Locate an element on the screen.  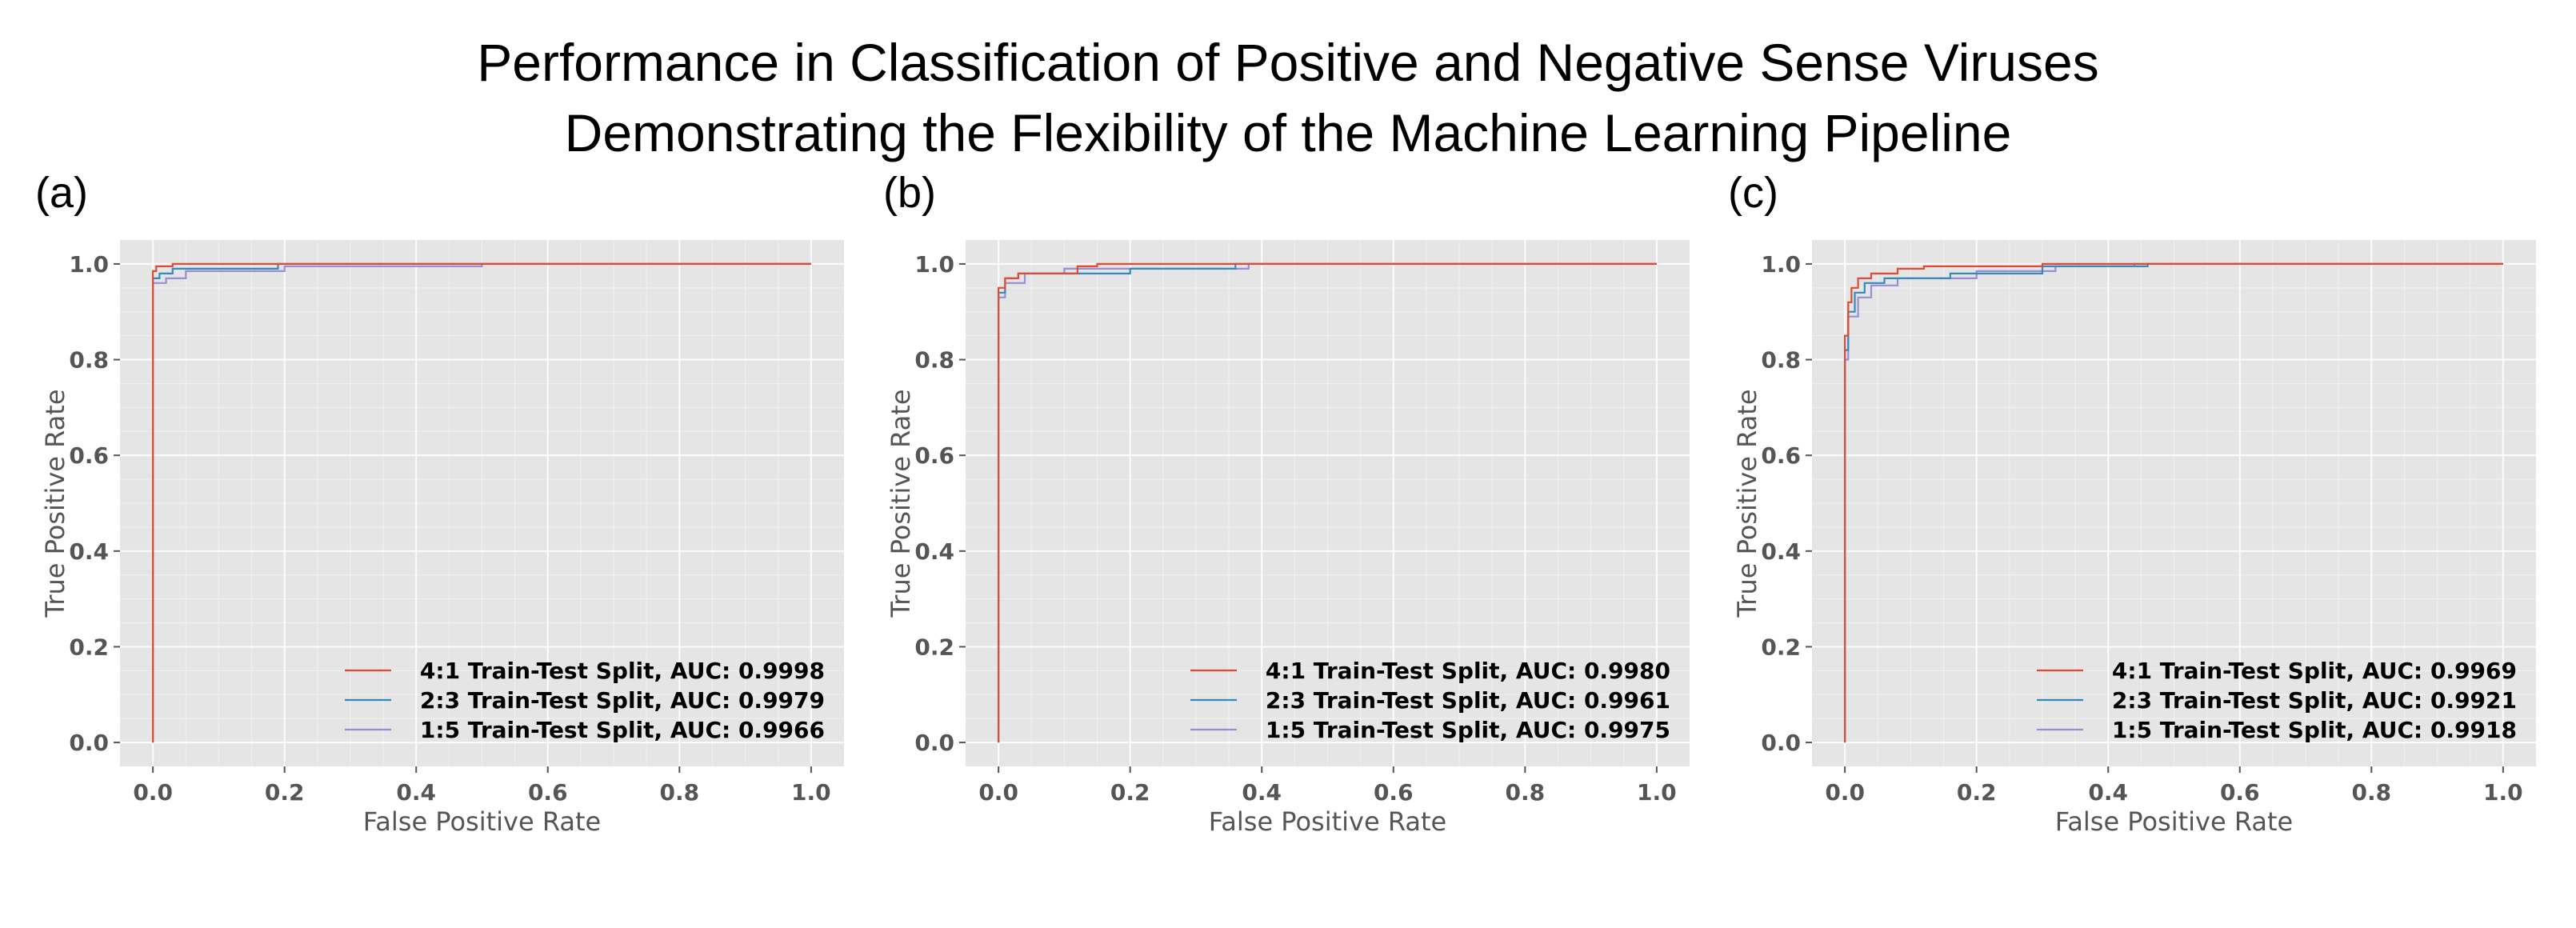
legend-entry: 4:1 Train-Test Split, AUC: 0.9980 is located at coordinates (1468, 671).